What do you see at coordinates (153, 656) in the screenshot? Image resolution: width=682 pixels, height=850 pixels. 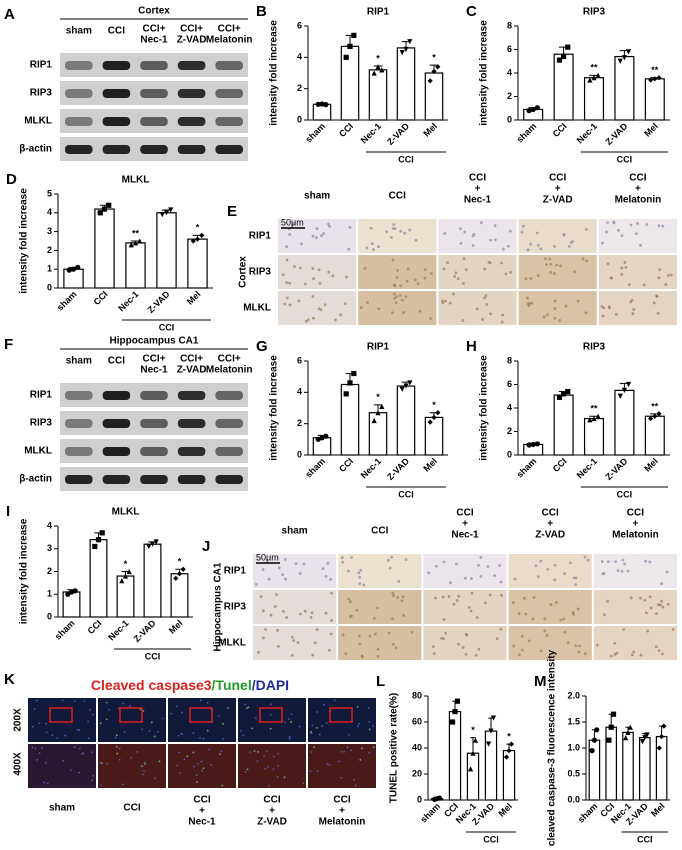 I see `group-label: CCI` at bounding box center [153, 656].